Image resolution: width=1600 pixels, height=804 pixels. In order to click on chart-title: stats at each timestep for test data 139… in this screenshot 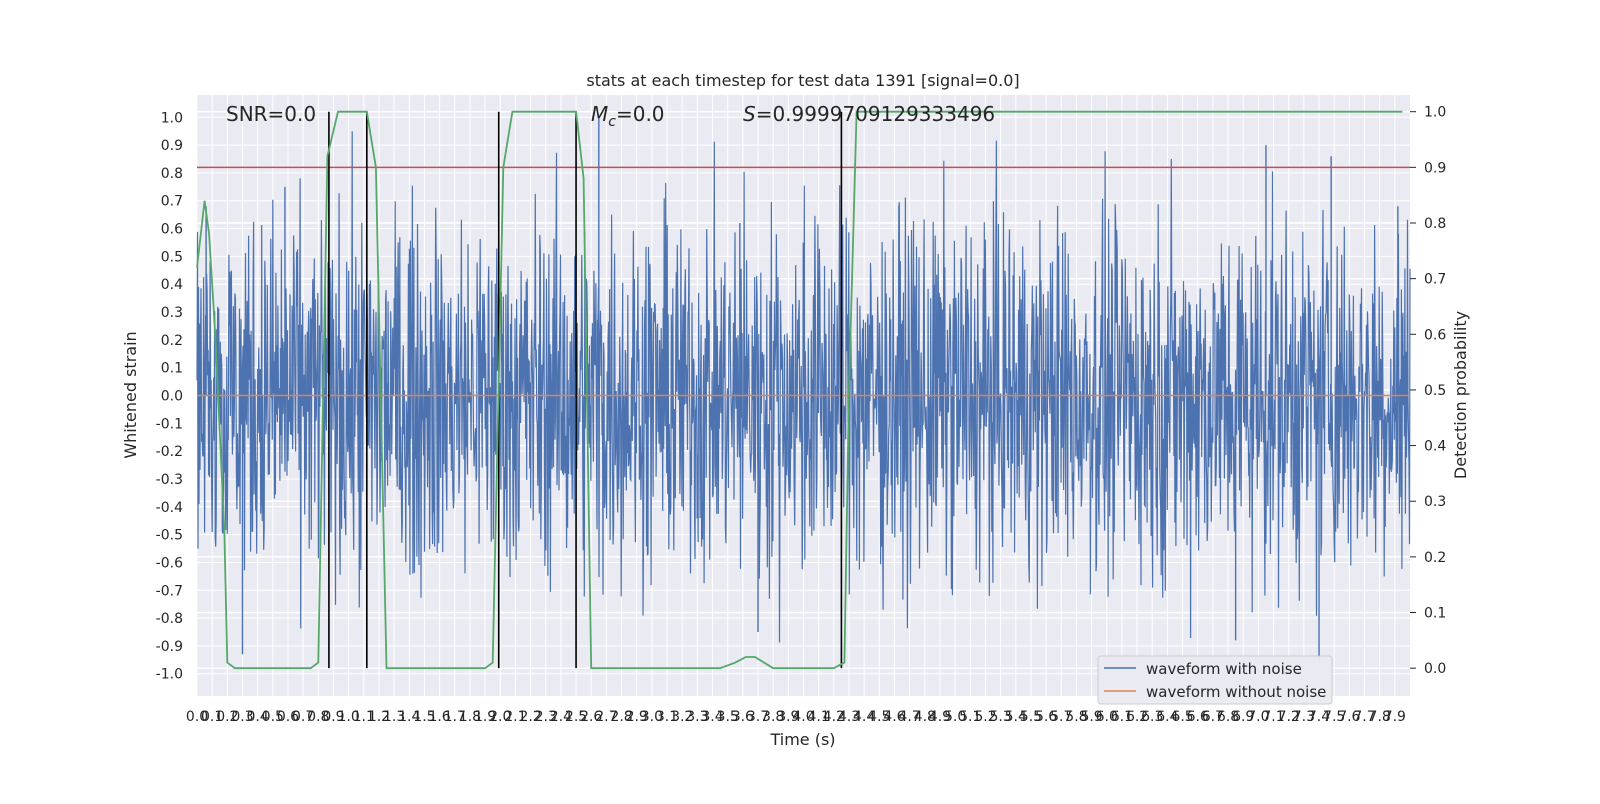, I will do `click(802, 80)`.